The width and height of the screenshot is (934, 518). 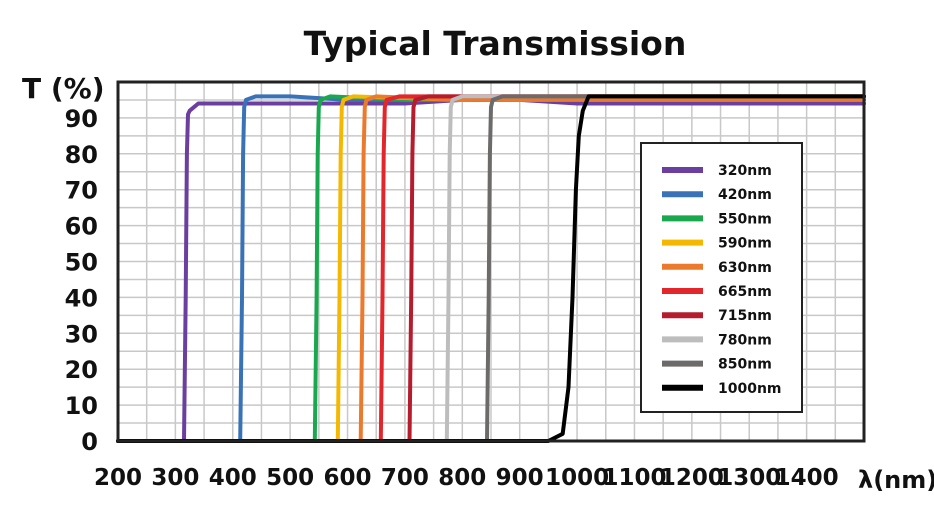 I want to click on x-tick-label: 800, so click(x=462, y=478).